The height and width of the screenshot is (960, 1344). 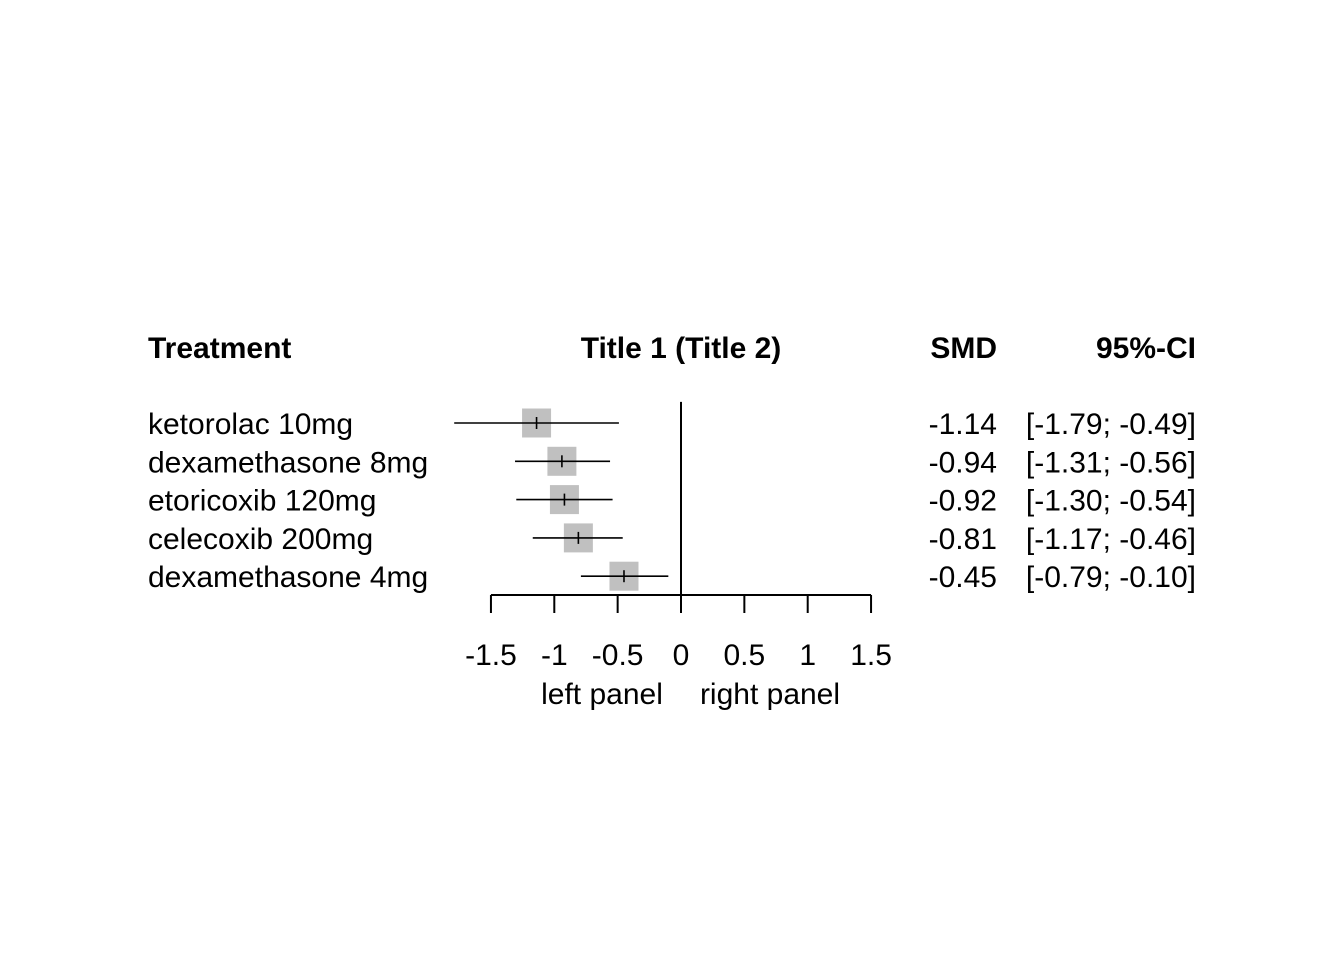 What do you see at coordinates (744, 655) in the screenshot?
I see `tick-label: 0.5` at bounding box center [744, 655].